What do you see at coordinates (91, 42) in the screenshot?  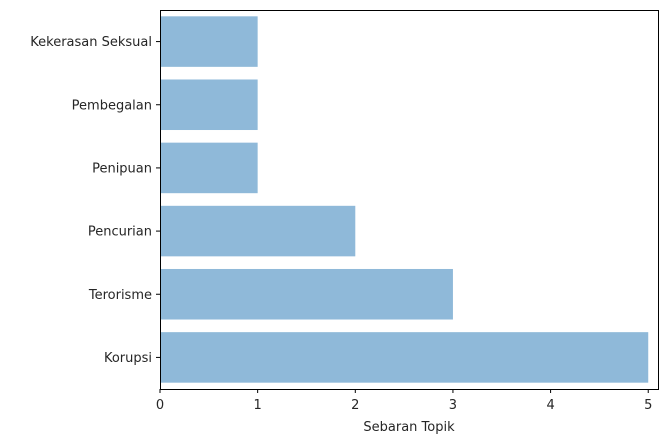 I see `y-tick-label-kekerasan-seksual: Kekerasan Seksual` at bounding box center [91, 42].